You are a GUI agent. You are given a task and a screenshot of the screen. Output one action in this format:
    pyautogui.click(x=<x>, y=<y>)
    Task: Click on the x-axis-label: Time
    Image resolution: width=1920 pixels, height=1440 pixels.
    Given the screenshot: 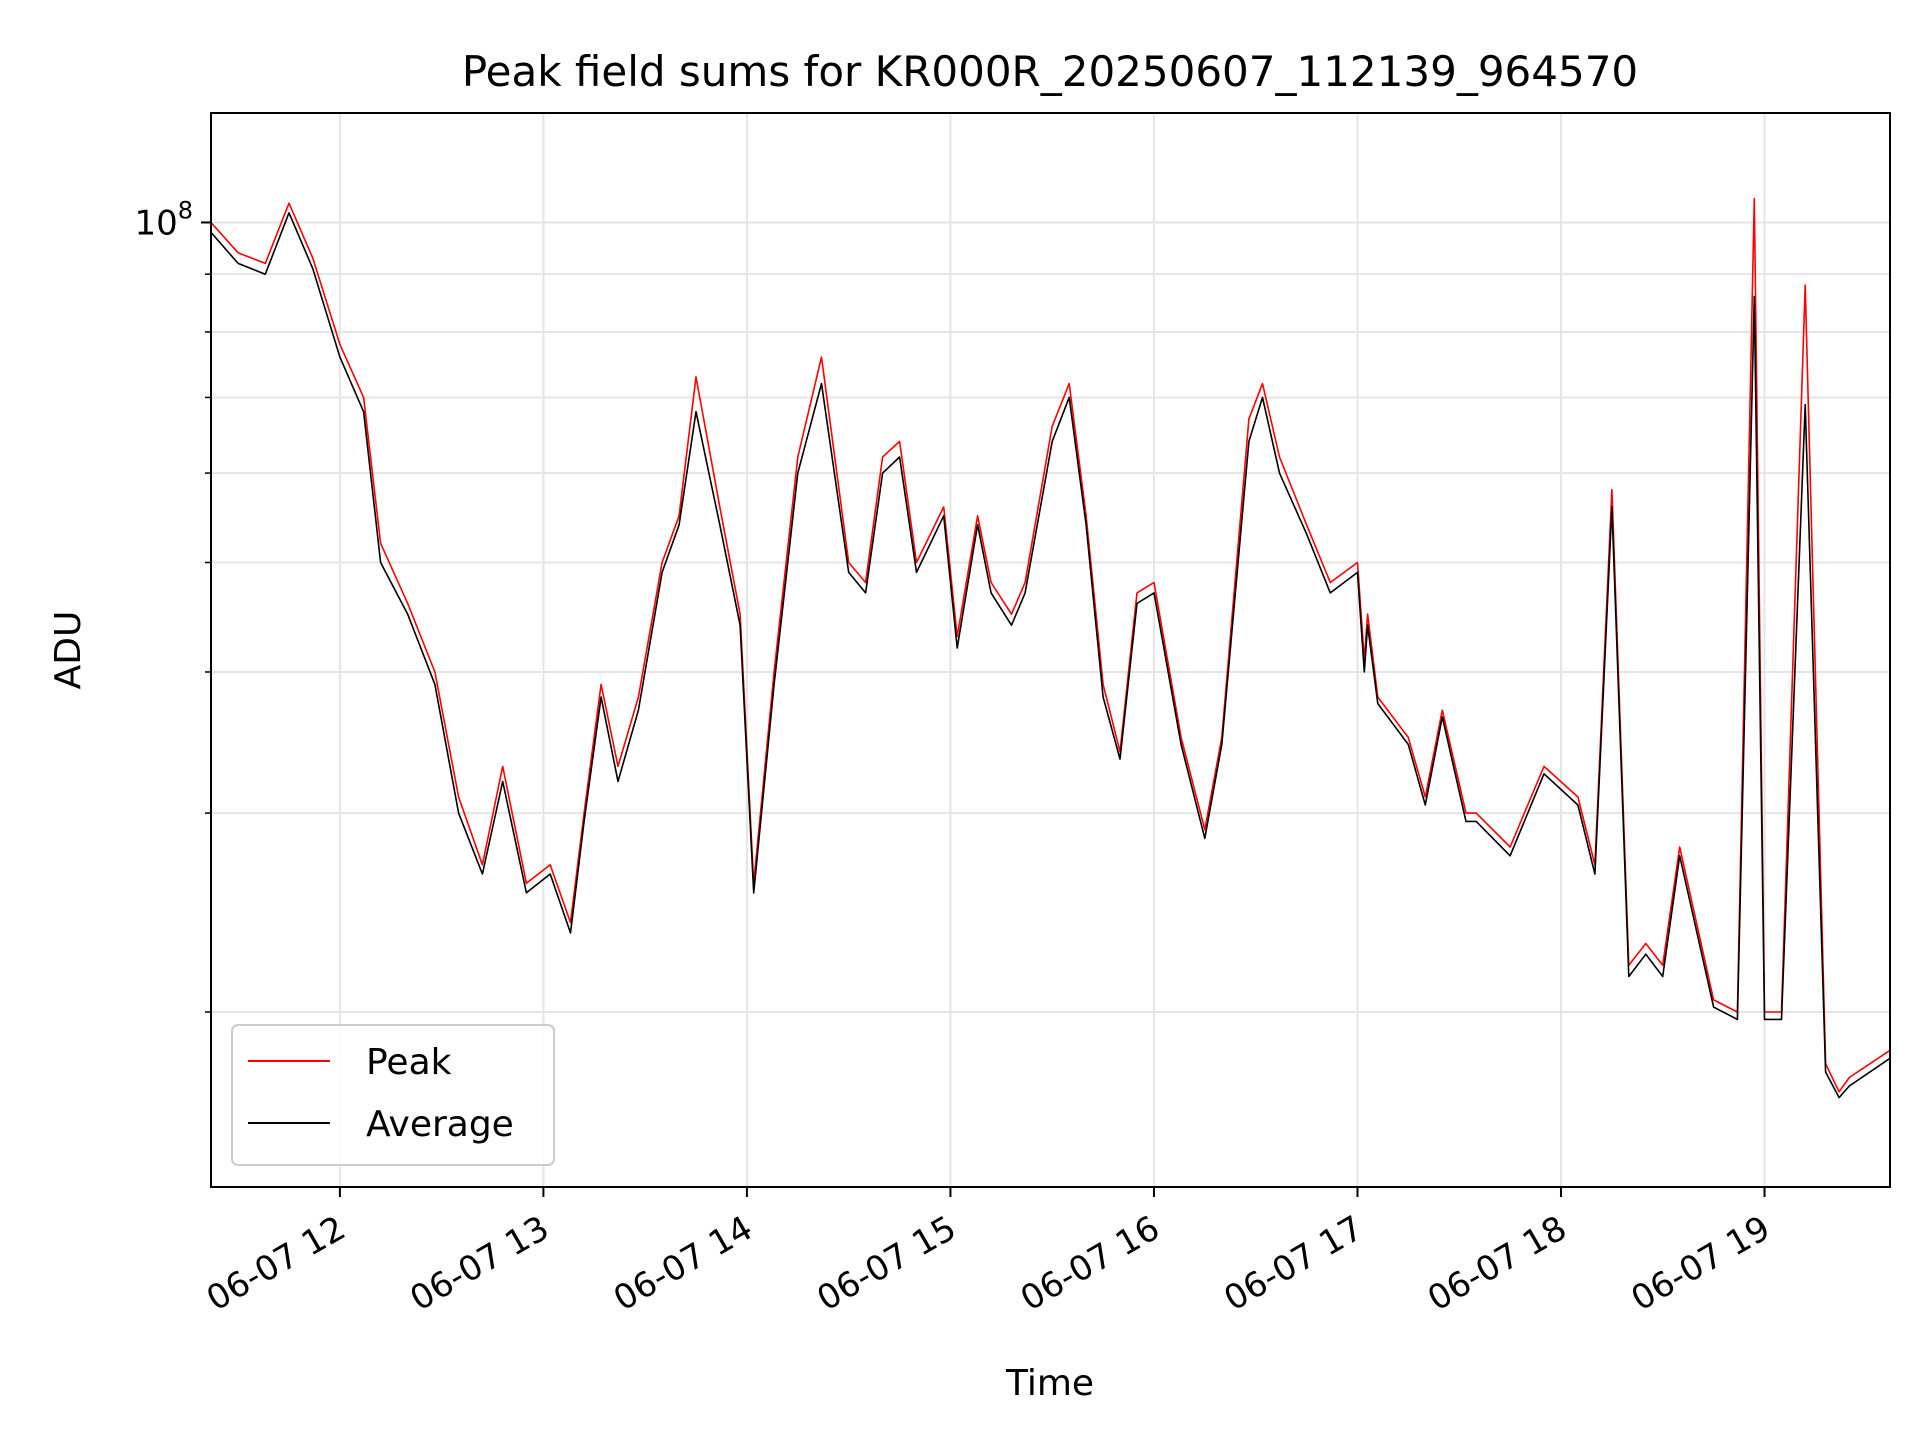 What is the action you would take?
    pyautogui.click(x=1049, y=1383)
    